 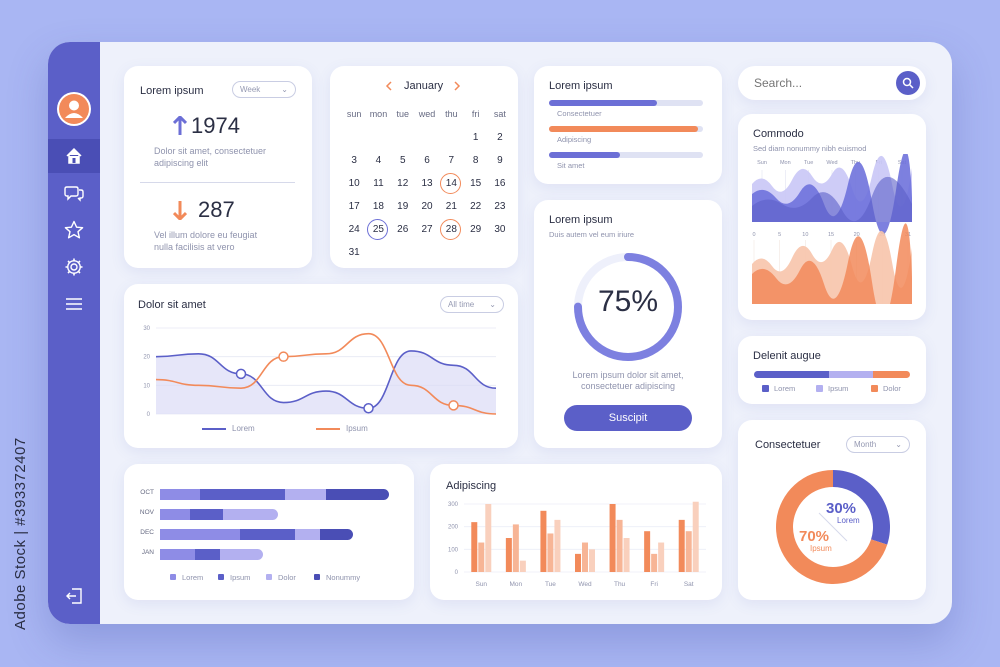 I want to click on sidebar-item-messages, so click(x=74, y=193).